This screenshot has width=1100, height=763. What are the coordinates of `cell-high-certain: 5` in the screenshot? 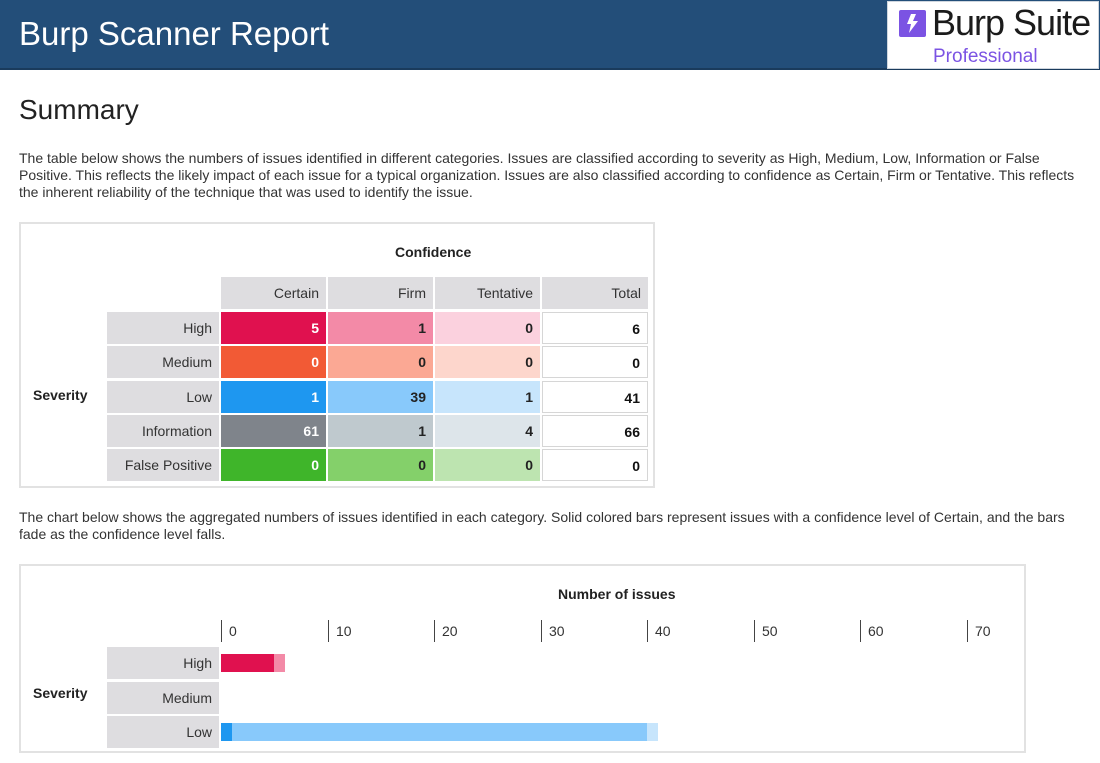 It's located at (273, 328).